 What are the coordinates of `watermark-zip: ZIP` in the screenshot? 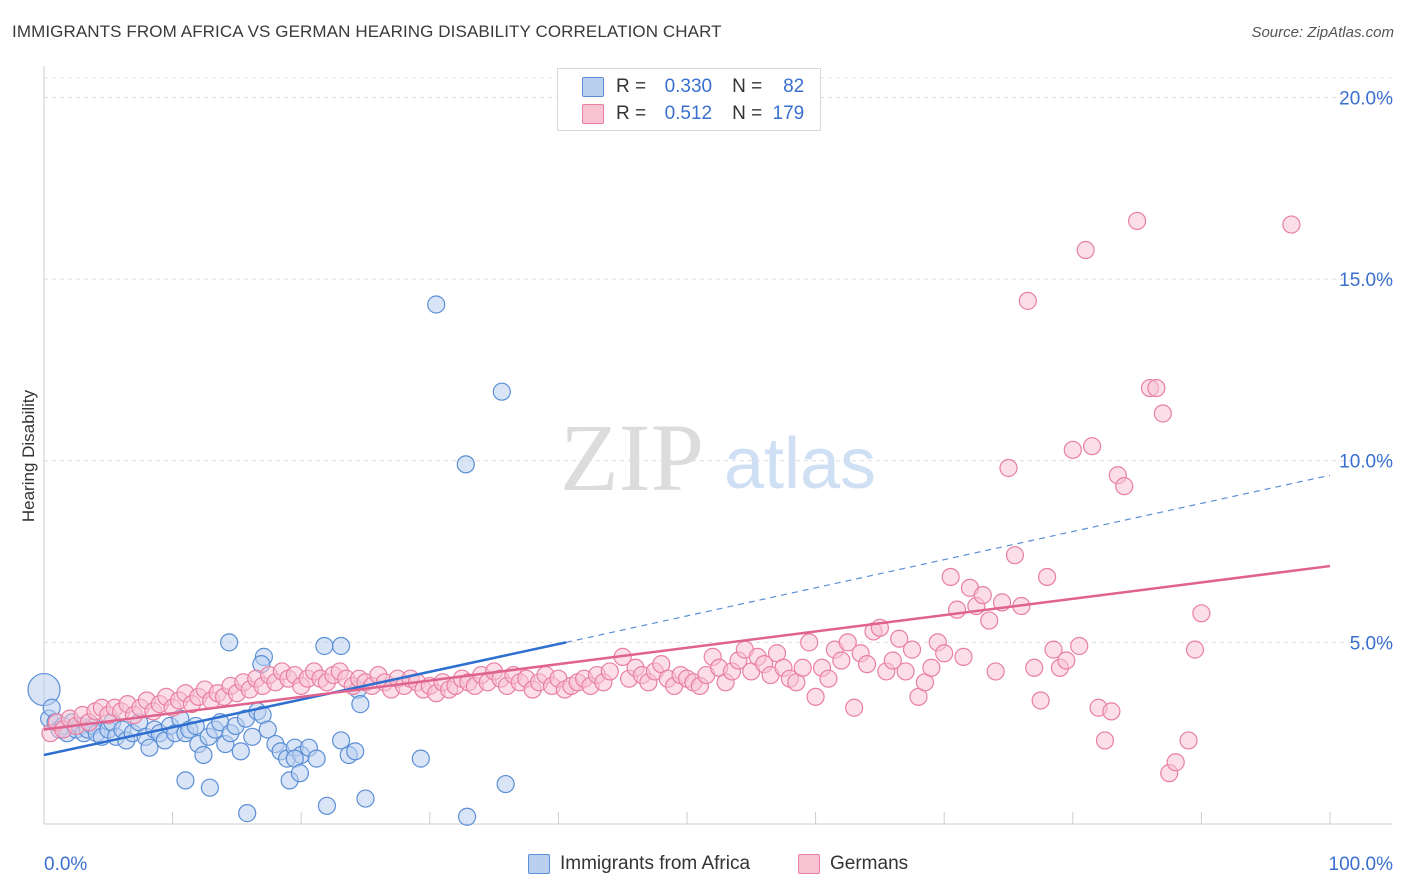 It's located at (632, 457).